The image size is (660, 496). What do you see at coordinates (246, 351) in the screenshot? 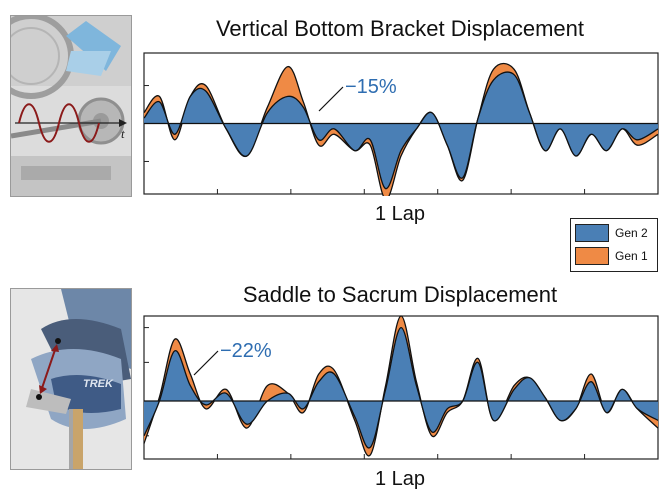
I see `saddle-sacrum-reduction-annotation: −22%` at bounding box center [246, 351].